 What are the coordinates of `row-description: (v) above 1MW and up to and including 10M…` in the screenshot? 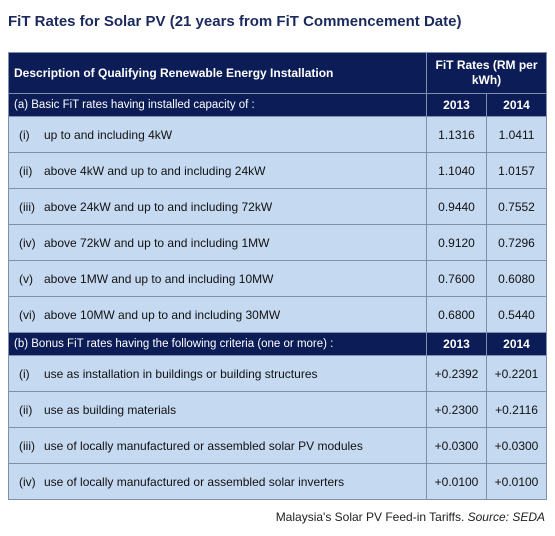 It's located at (217, 278).